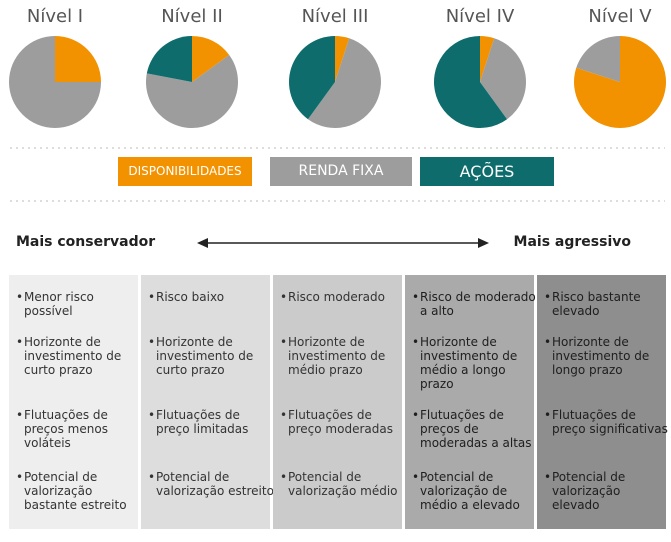 The height and width of the screenshot is (542, 671). Describe the element at coordinates (607, 422) in the screenshot. I see `profile-item: Flutuações de preço significativas` at that location.